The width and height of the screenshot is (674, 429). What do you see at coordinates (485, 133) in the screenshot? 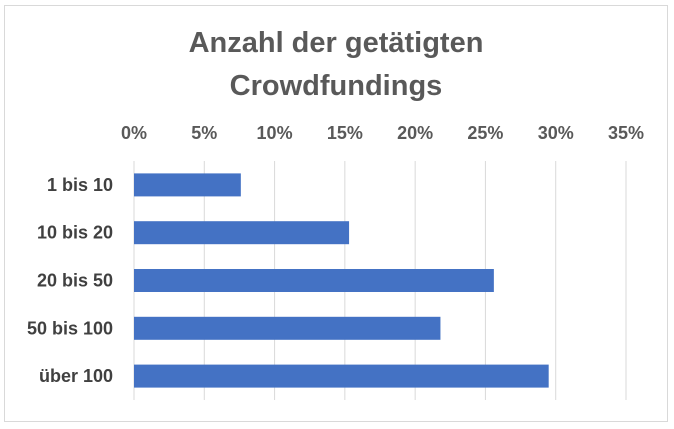
I see `x-tick-label: 25%` at bounding box center [485, 133].